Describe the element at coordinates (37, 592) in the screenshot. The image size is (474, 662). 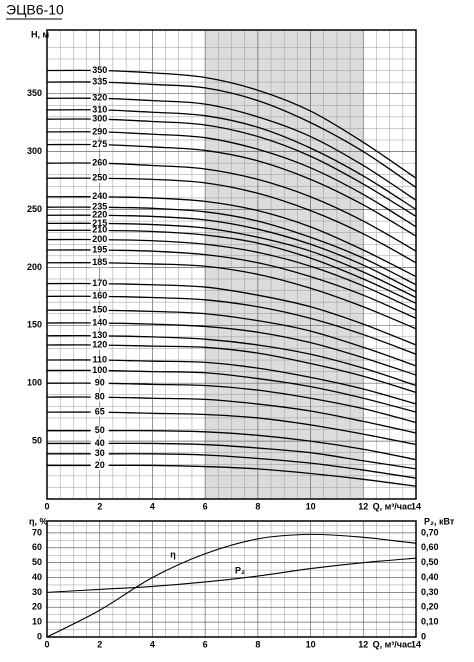
I see `y-tick-label: 30` at that location.